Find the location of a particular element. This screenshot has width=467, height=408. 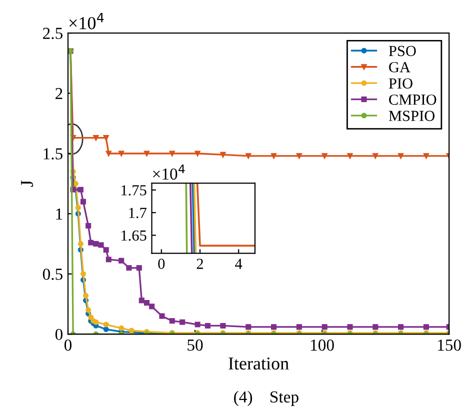

y-tick-label: 1.5 is located at coordinates (53, 154).